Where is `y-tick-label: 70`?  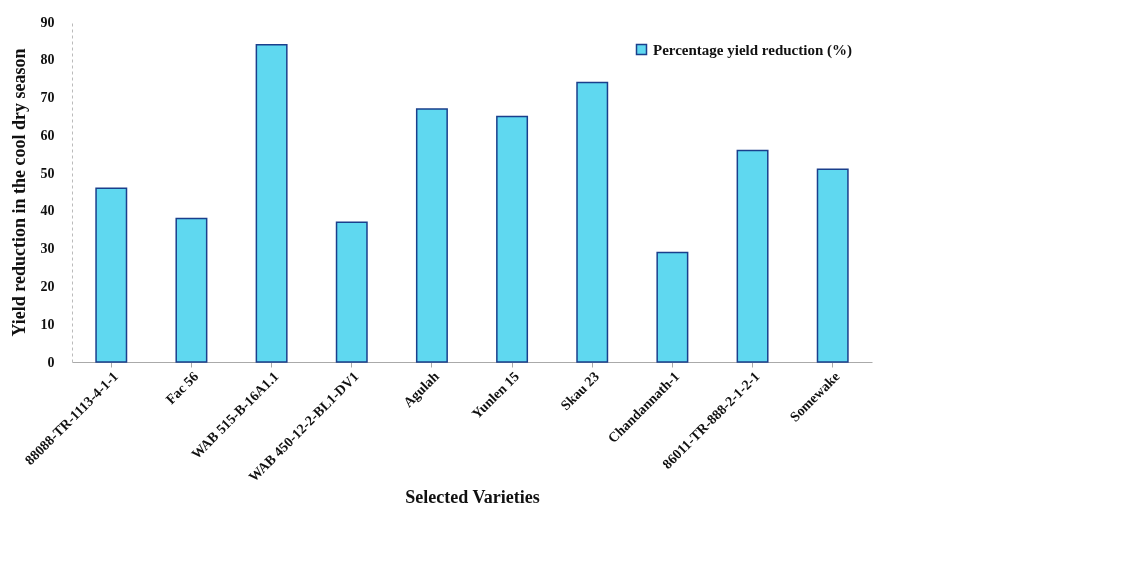
y-tick-label: 70 is located at coordinates (47, 98).